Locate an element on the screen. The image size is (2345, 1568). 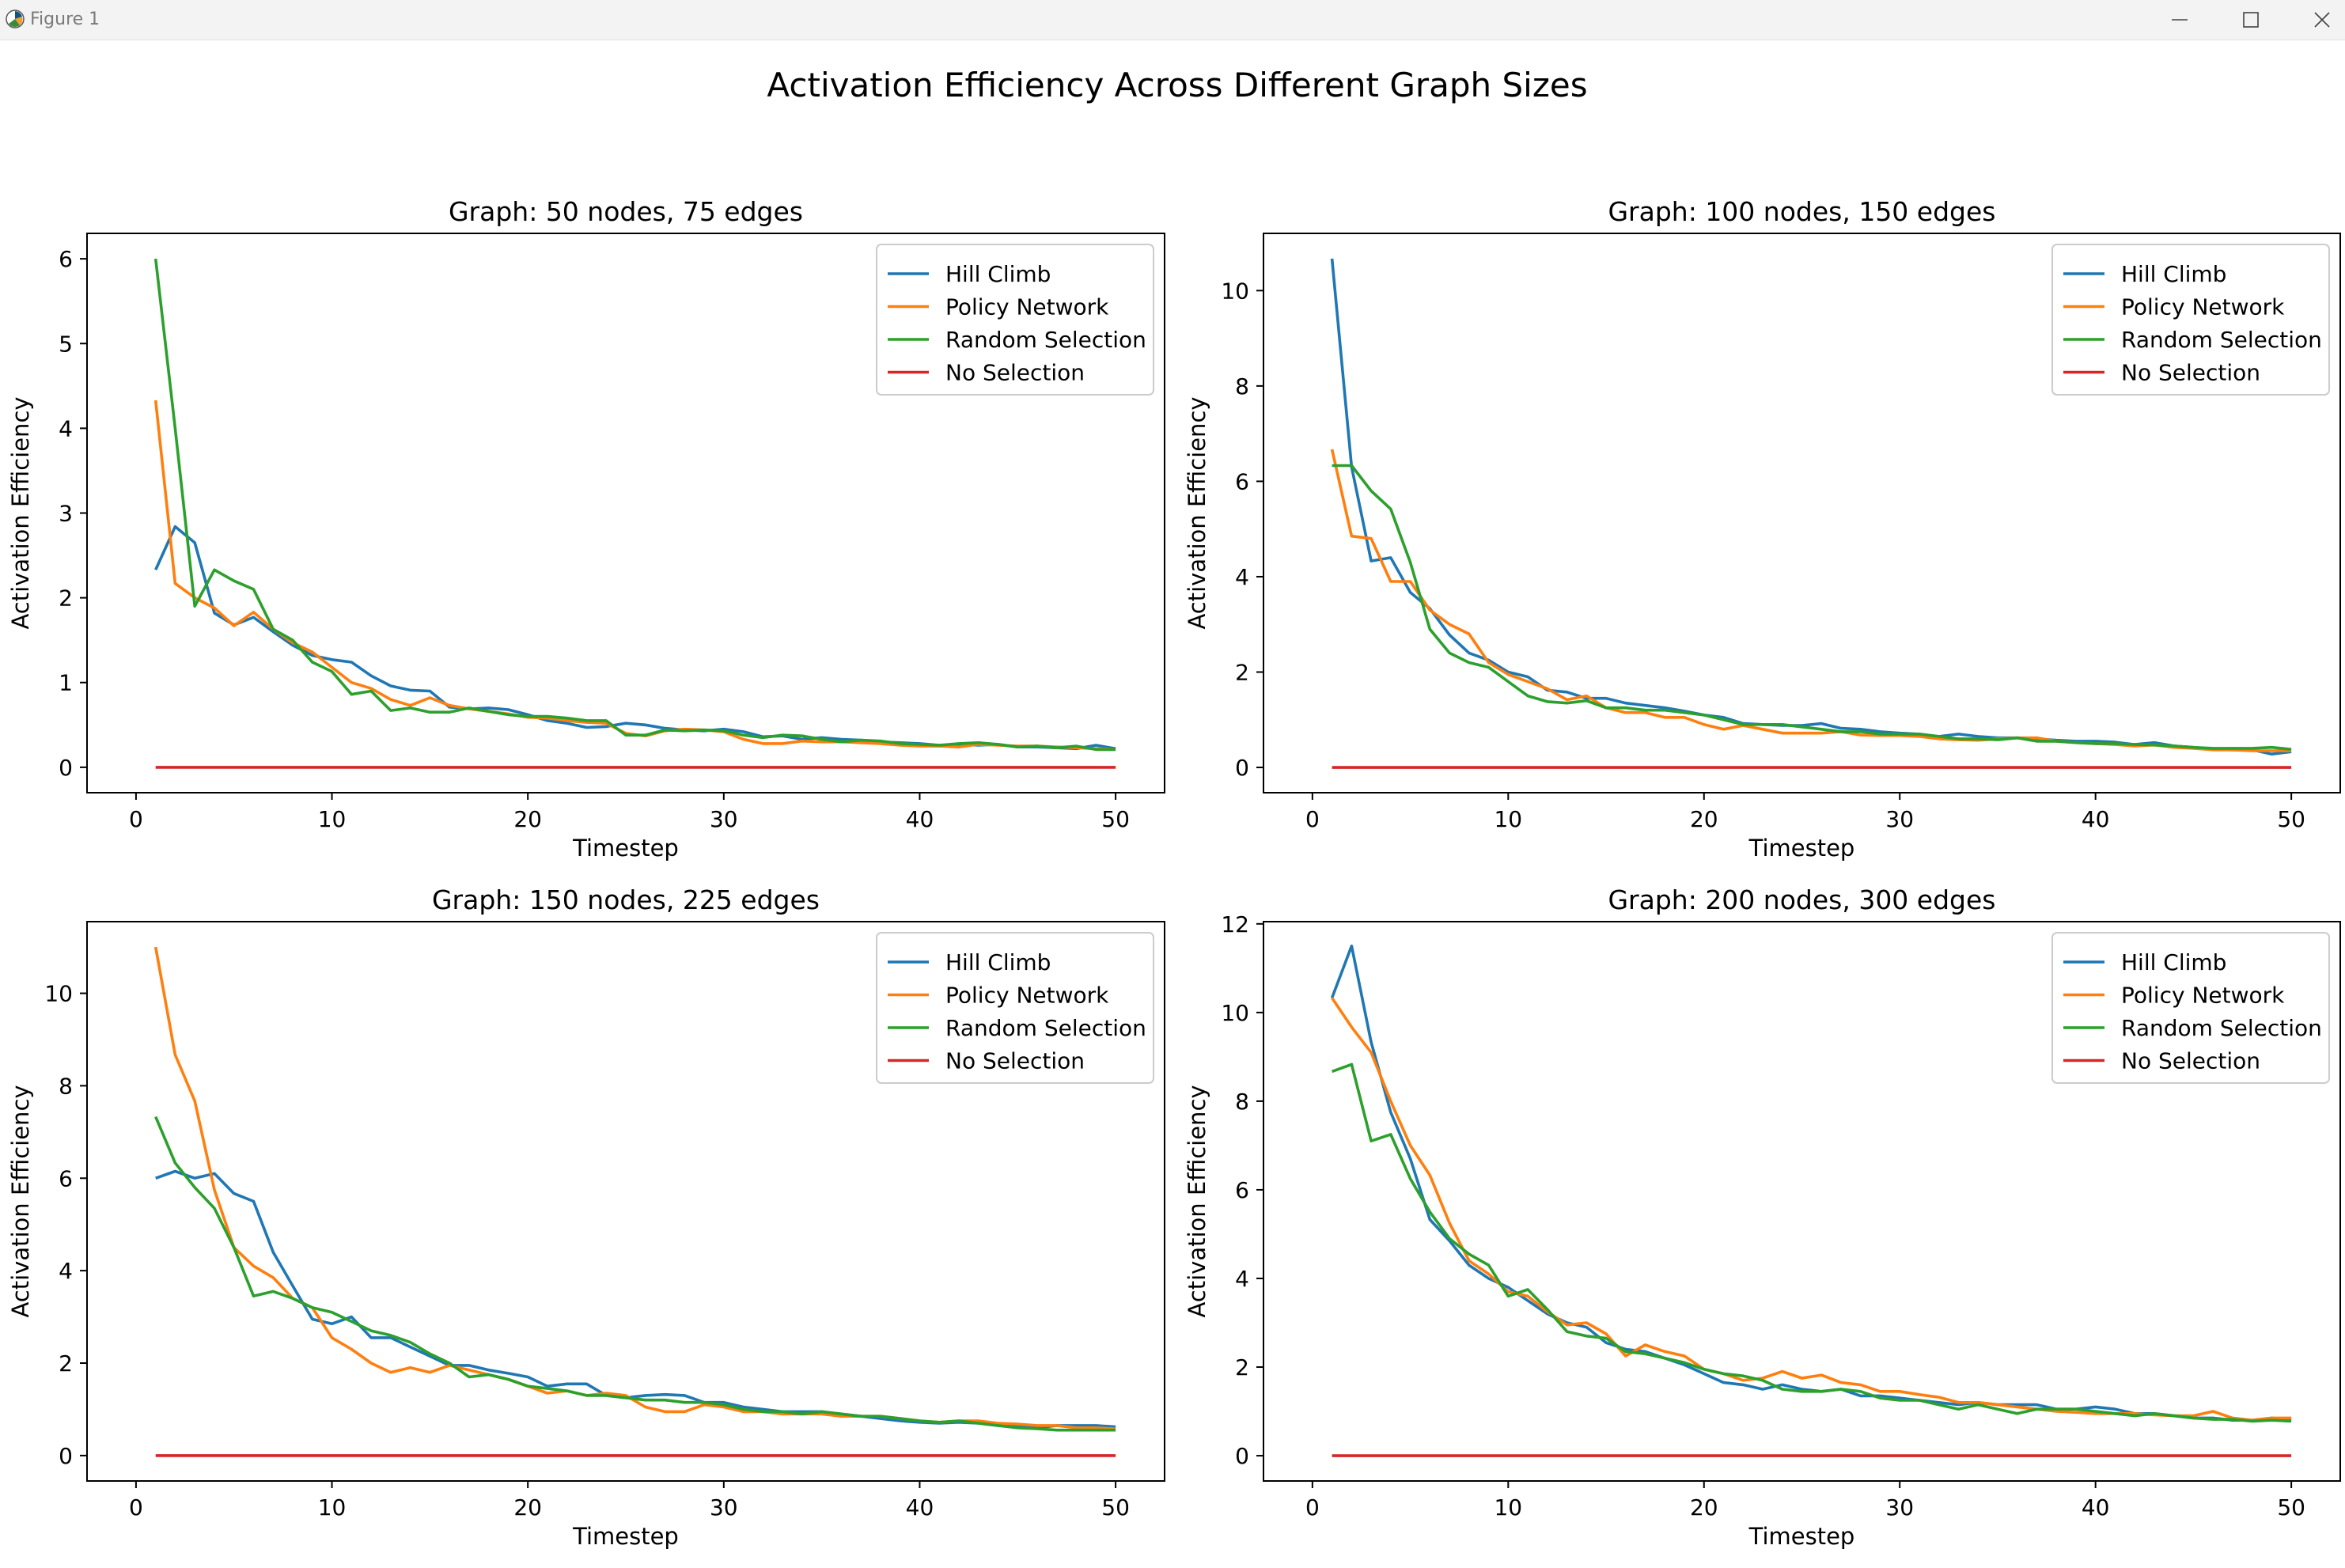
matplotlib-icon is located at coordinates (15, 18).